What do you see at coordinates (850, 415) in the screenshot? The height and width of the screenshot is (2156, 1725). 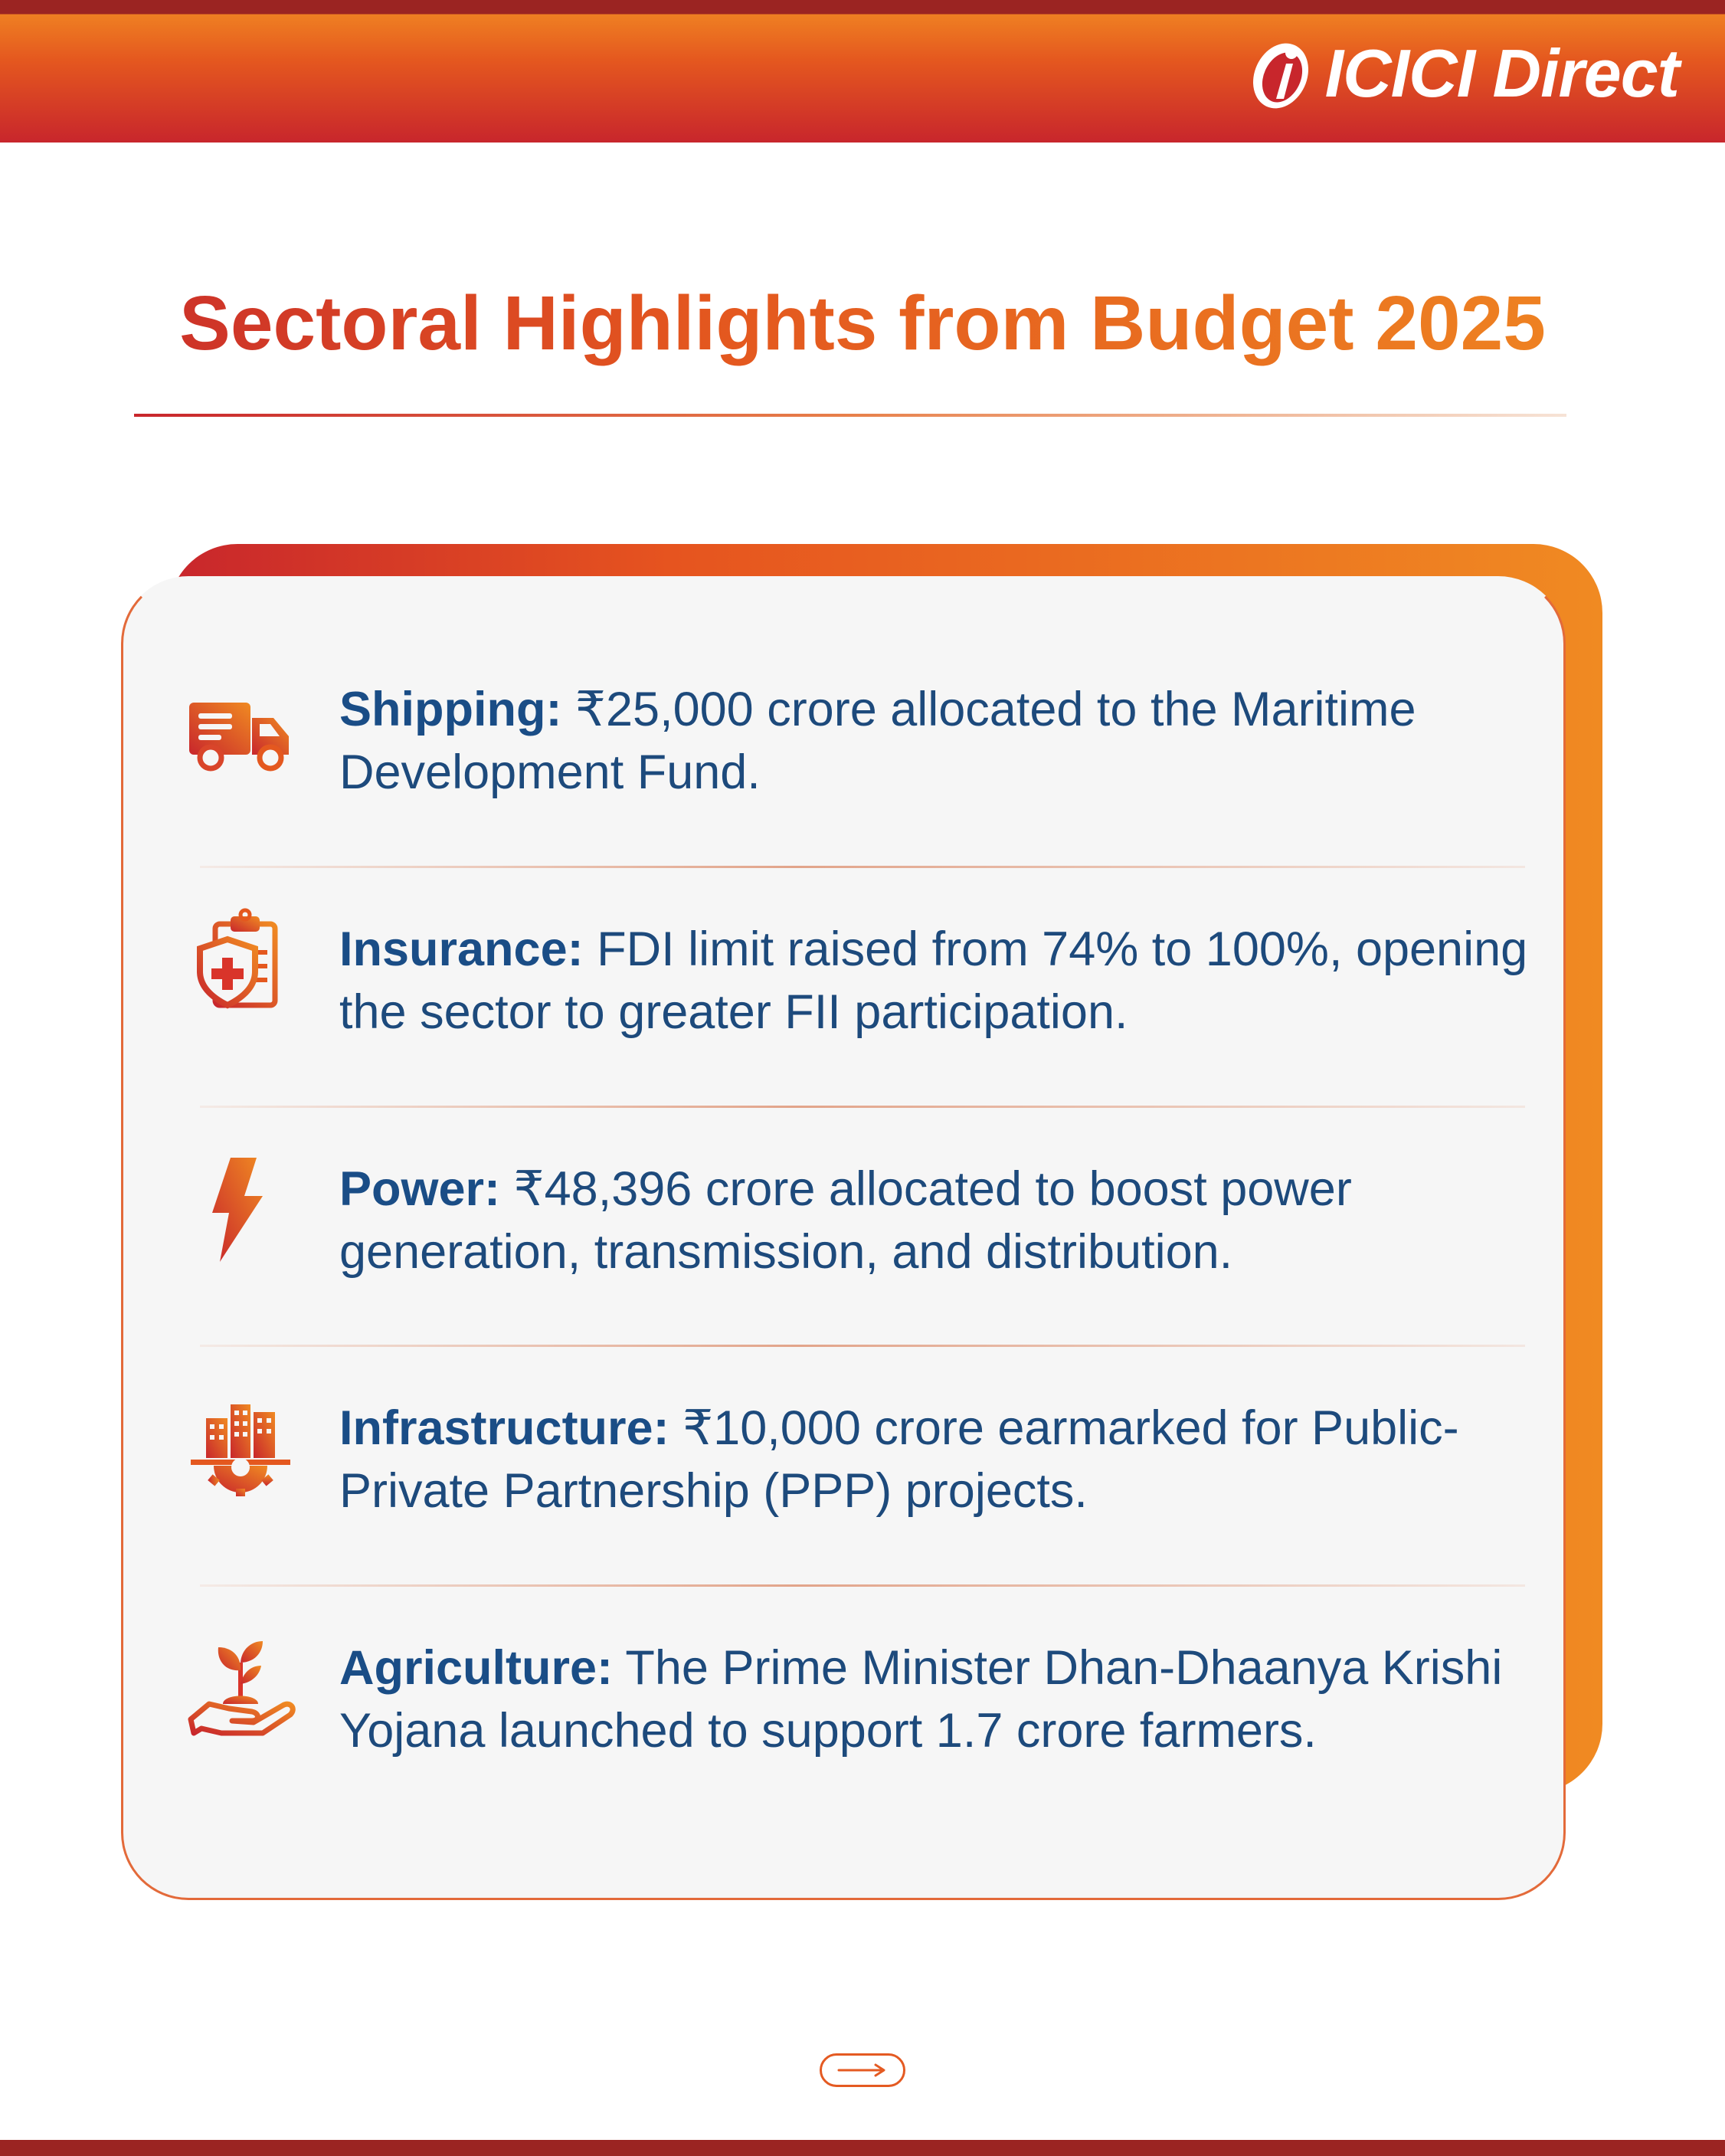 I see `title-divider` at bounding box center [850, 415].